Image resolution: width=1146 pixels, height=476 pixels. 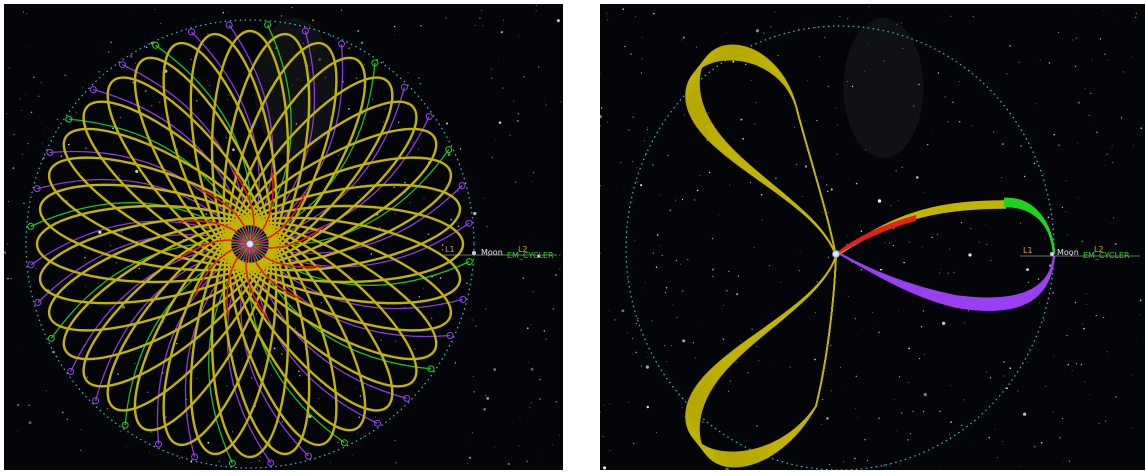 I want to click on purple-segment, so click(x=947, y=282).